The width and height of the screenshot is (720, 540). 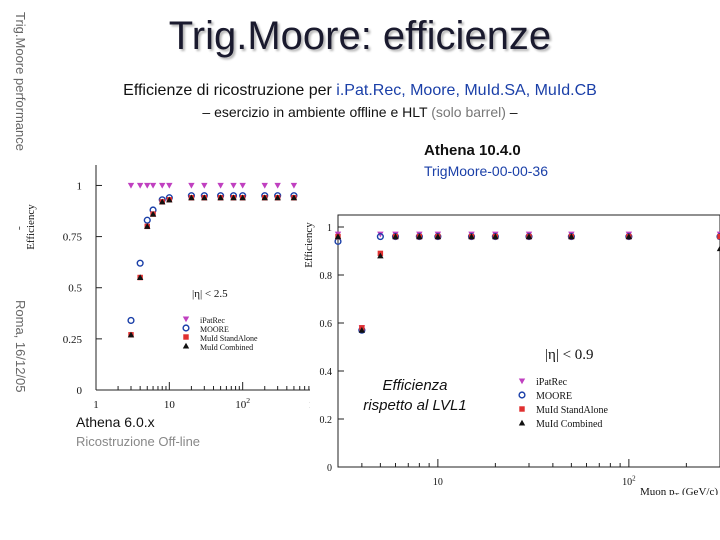 I want to click on line3-barrel-note: (solo barrel), so click(x=468, y=112).